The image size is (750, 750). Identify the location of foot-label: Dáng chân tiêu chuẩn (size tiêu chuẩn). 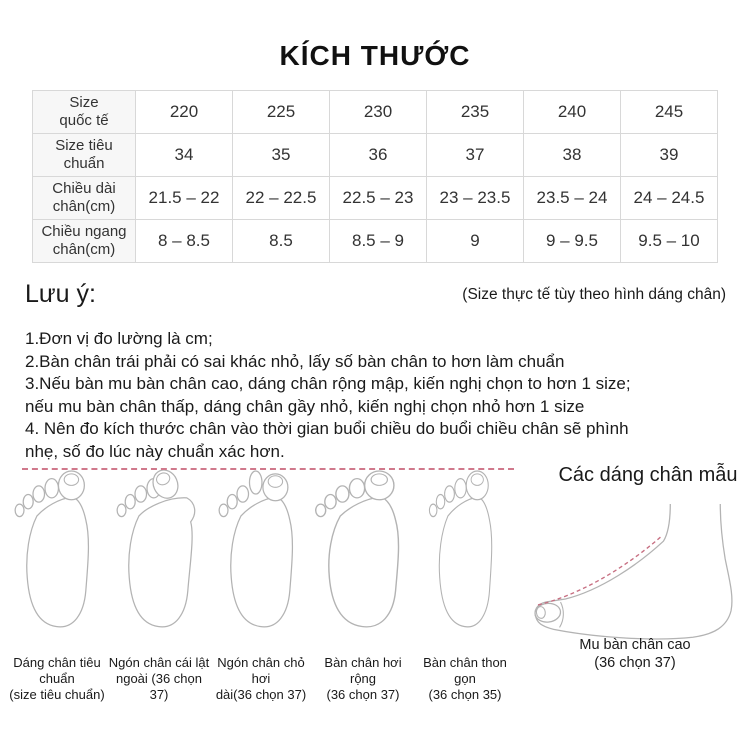
(57, 679).